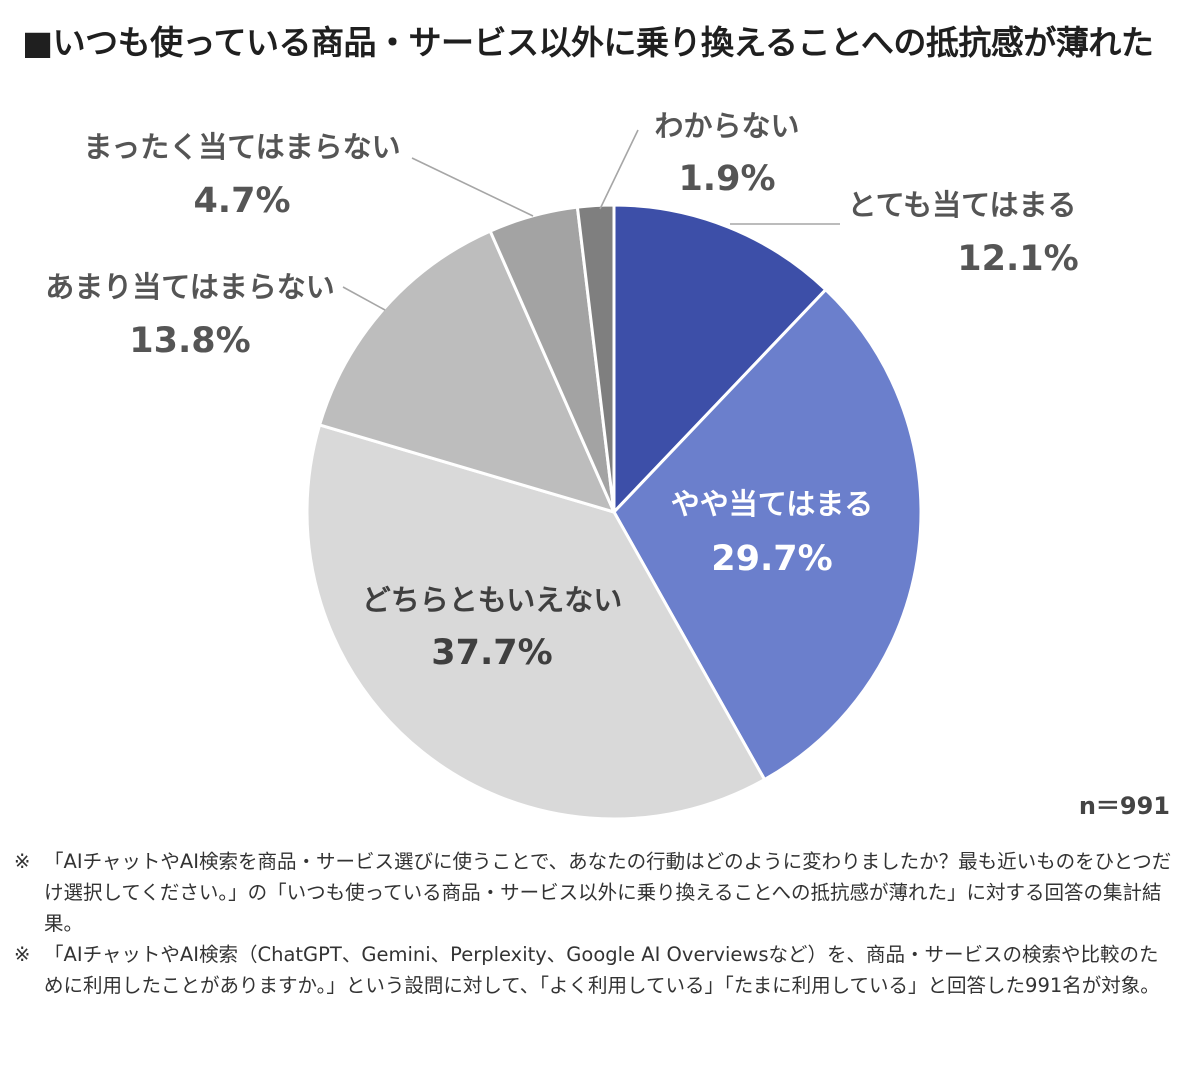 The width and height of the screenshot is (1200, 1067). What do you see at coordinates (1017, 259) in the screenshot?
I see `slice-value-very-true: 12.1%` at bounding box center [1017, 259].